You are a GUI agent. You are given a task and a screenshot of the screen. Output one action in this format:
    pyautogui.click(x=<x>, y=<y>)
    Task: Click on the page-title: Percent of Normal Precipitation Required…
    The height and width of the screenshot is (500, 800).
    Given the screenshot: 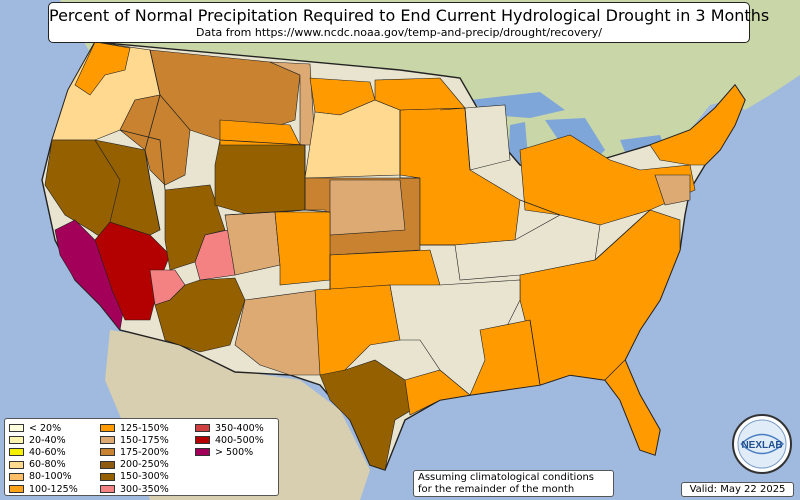 What is the action you would take?
    pyautogui.click(x=409, y=15)
    